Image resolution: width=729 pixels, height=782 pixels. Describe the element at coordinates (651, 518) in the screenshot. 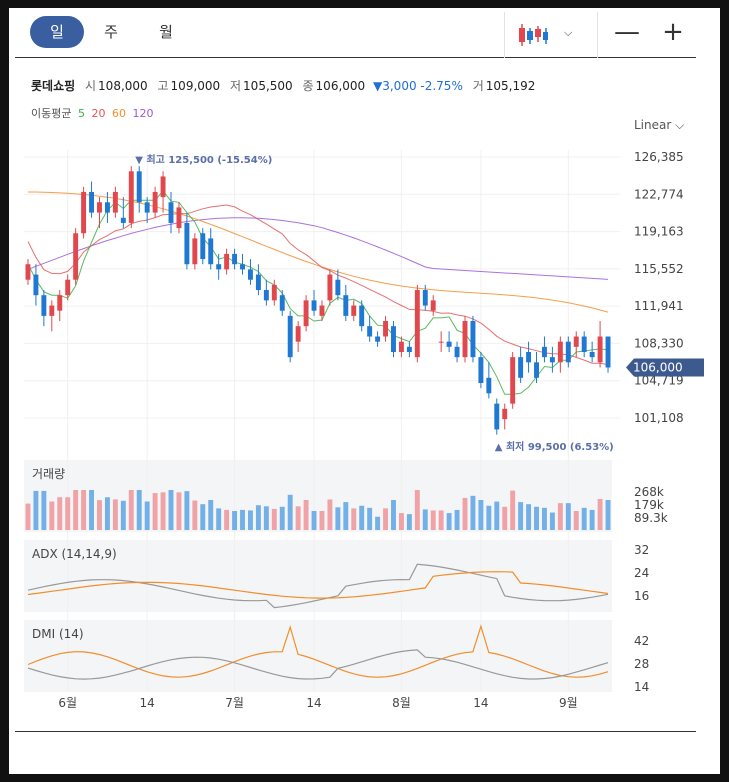

I see `volume-axis-tick: 89.3k` at that location.